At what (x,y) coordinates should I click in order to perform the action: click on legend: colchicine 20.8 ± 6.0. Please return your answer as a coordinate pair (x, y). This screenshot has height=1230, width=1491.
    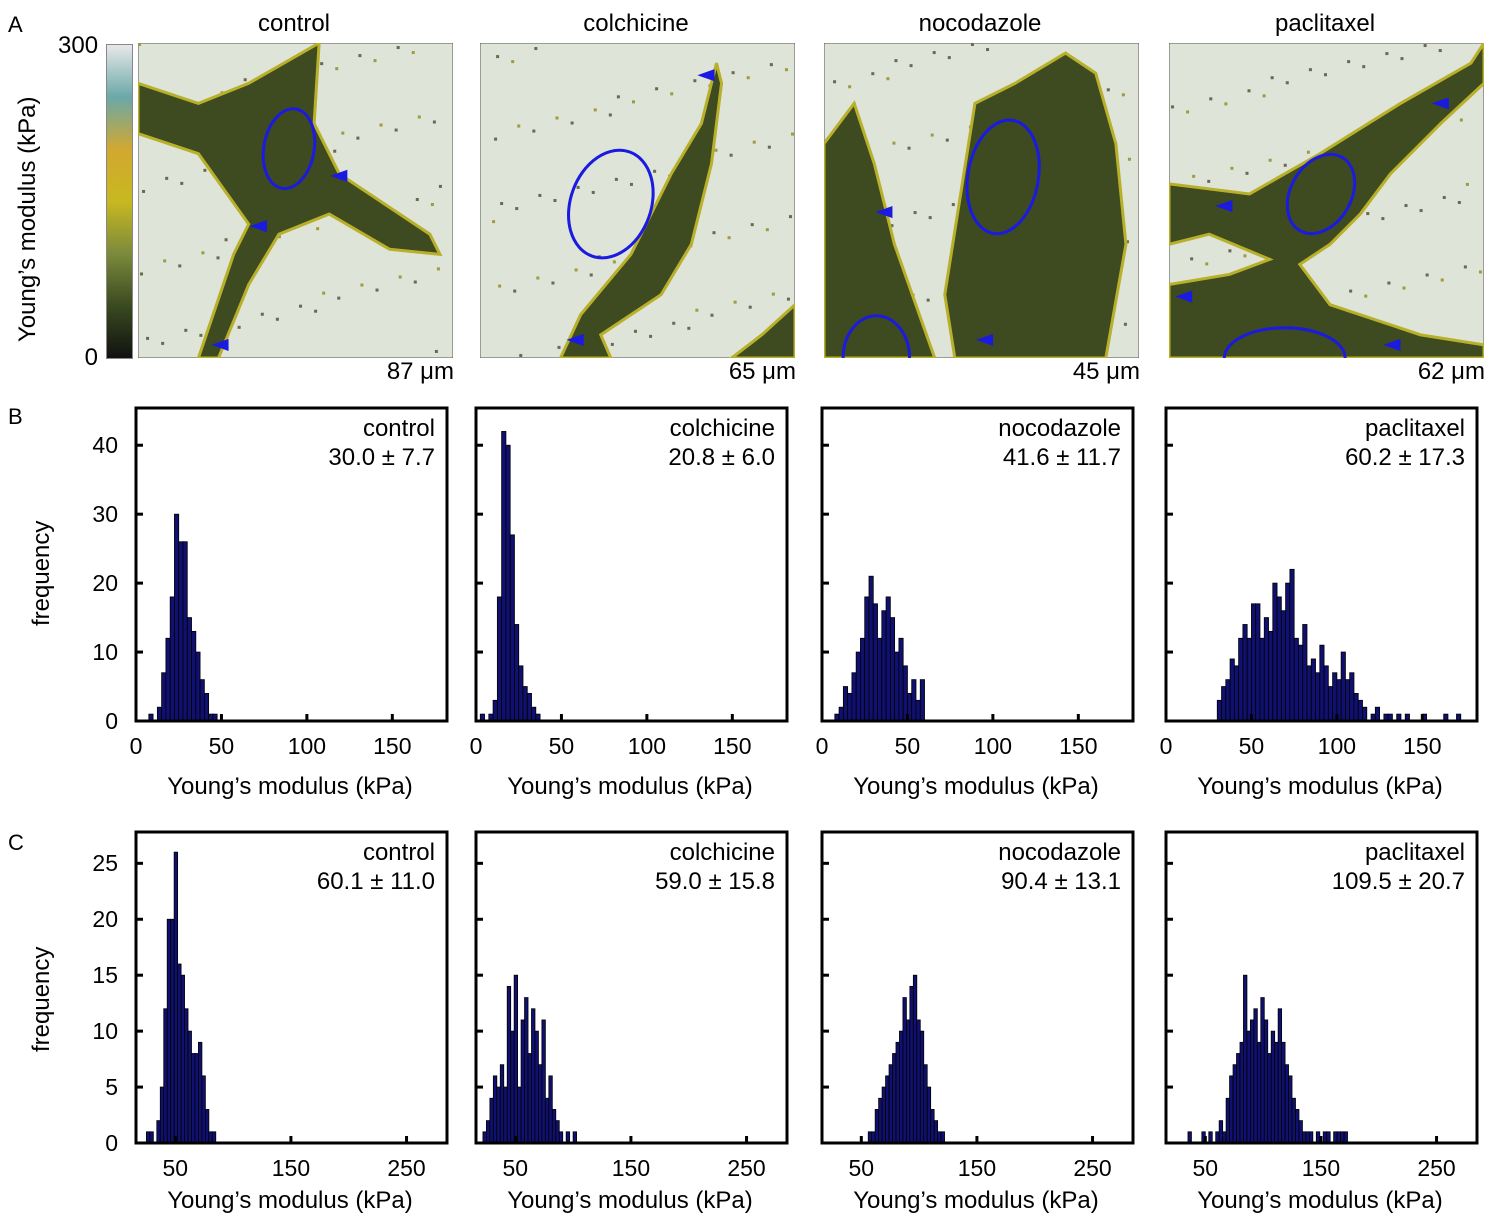
    Looking at the image, I should click on (650, 443).